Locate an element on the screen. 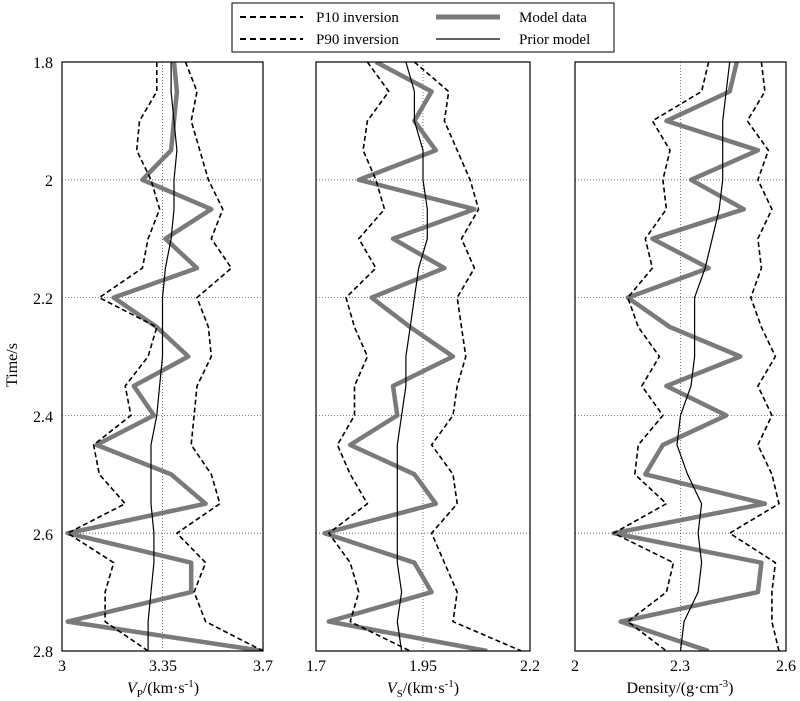 This screenshot has width=800, height=701. x-tick-label: 2 is located at coordinates (575, 666).